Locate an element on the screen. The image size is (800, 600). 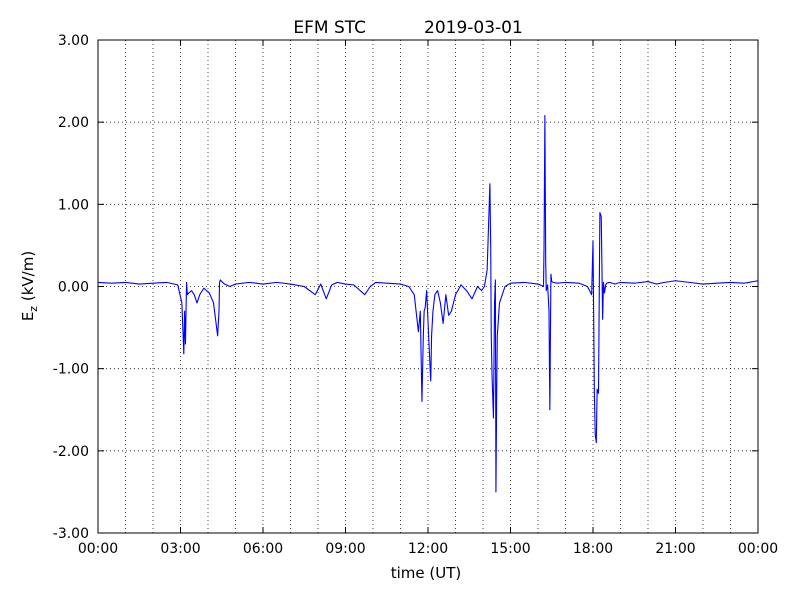
y-tick-label: -3.00 is located at coordinates (71, 534).